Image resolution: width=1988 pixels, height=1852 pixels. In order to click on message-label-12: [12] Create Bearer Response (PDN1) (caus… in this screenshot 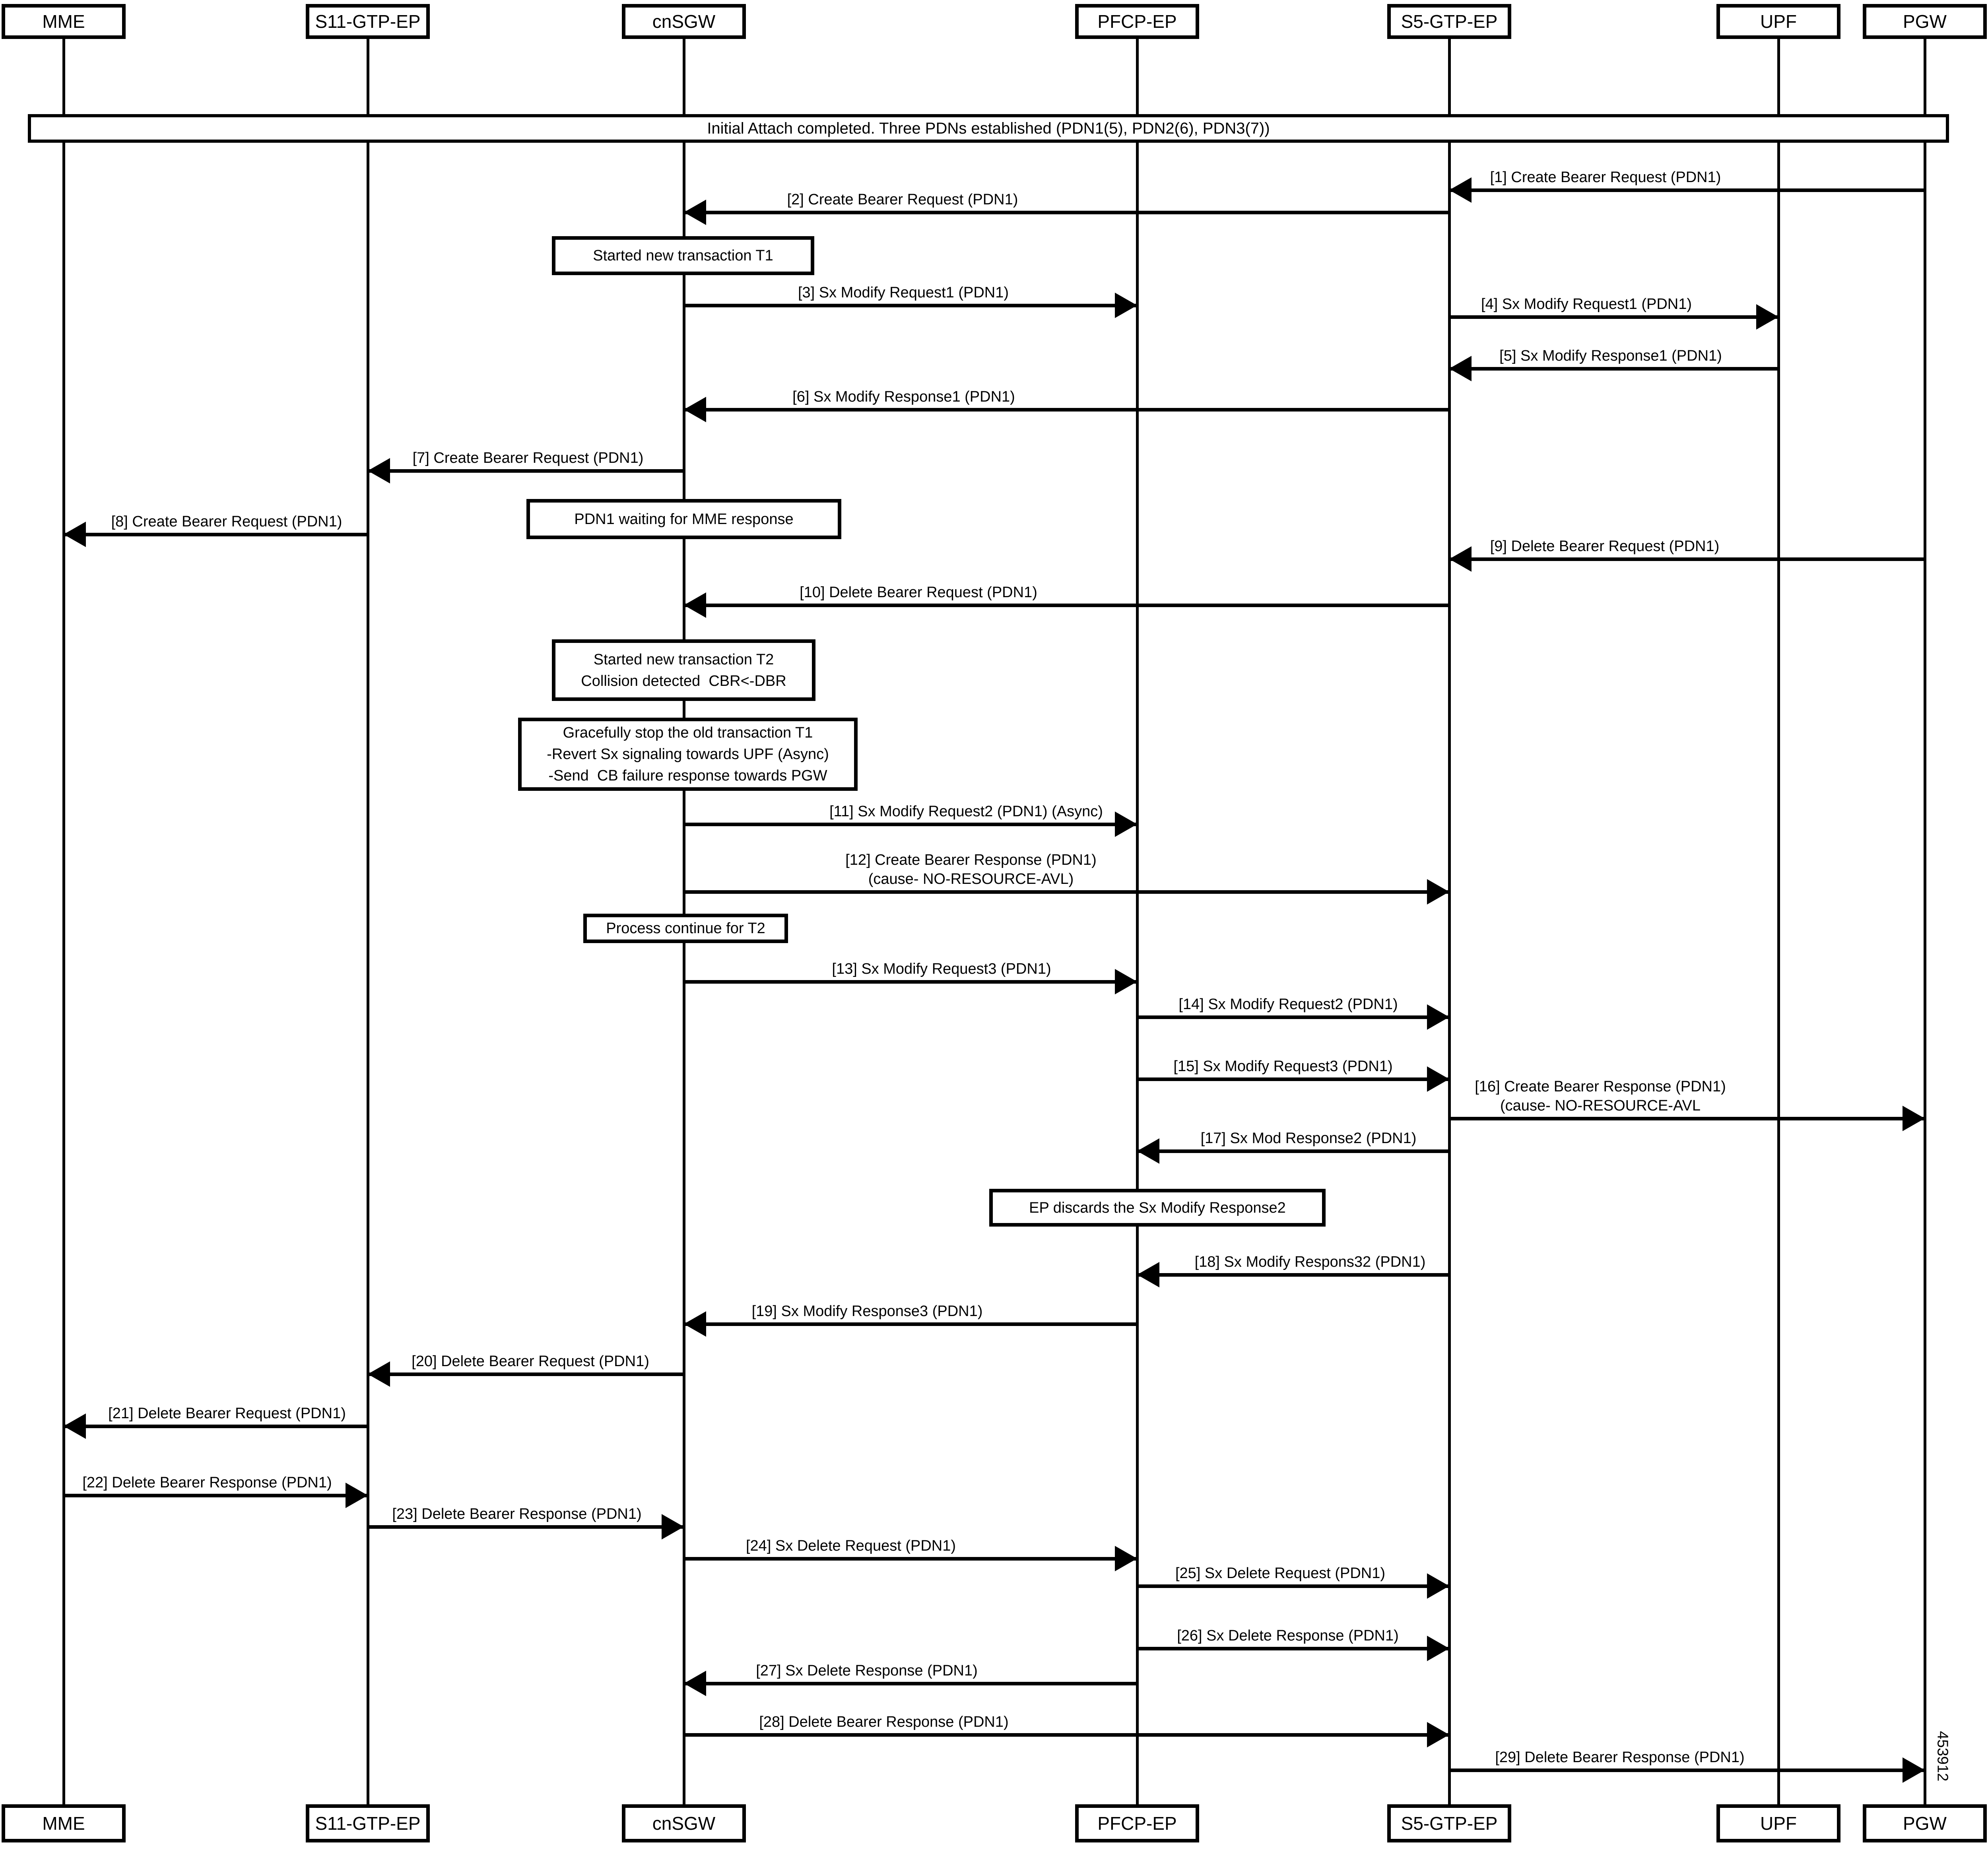, I will do `click(971, 869)`.